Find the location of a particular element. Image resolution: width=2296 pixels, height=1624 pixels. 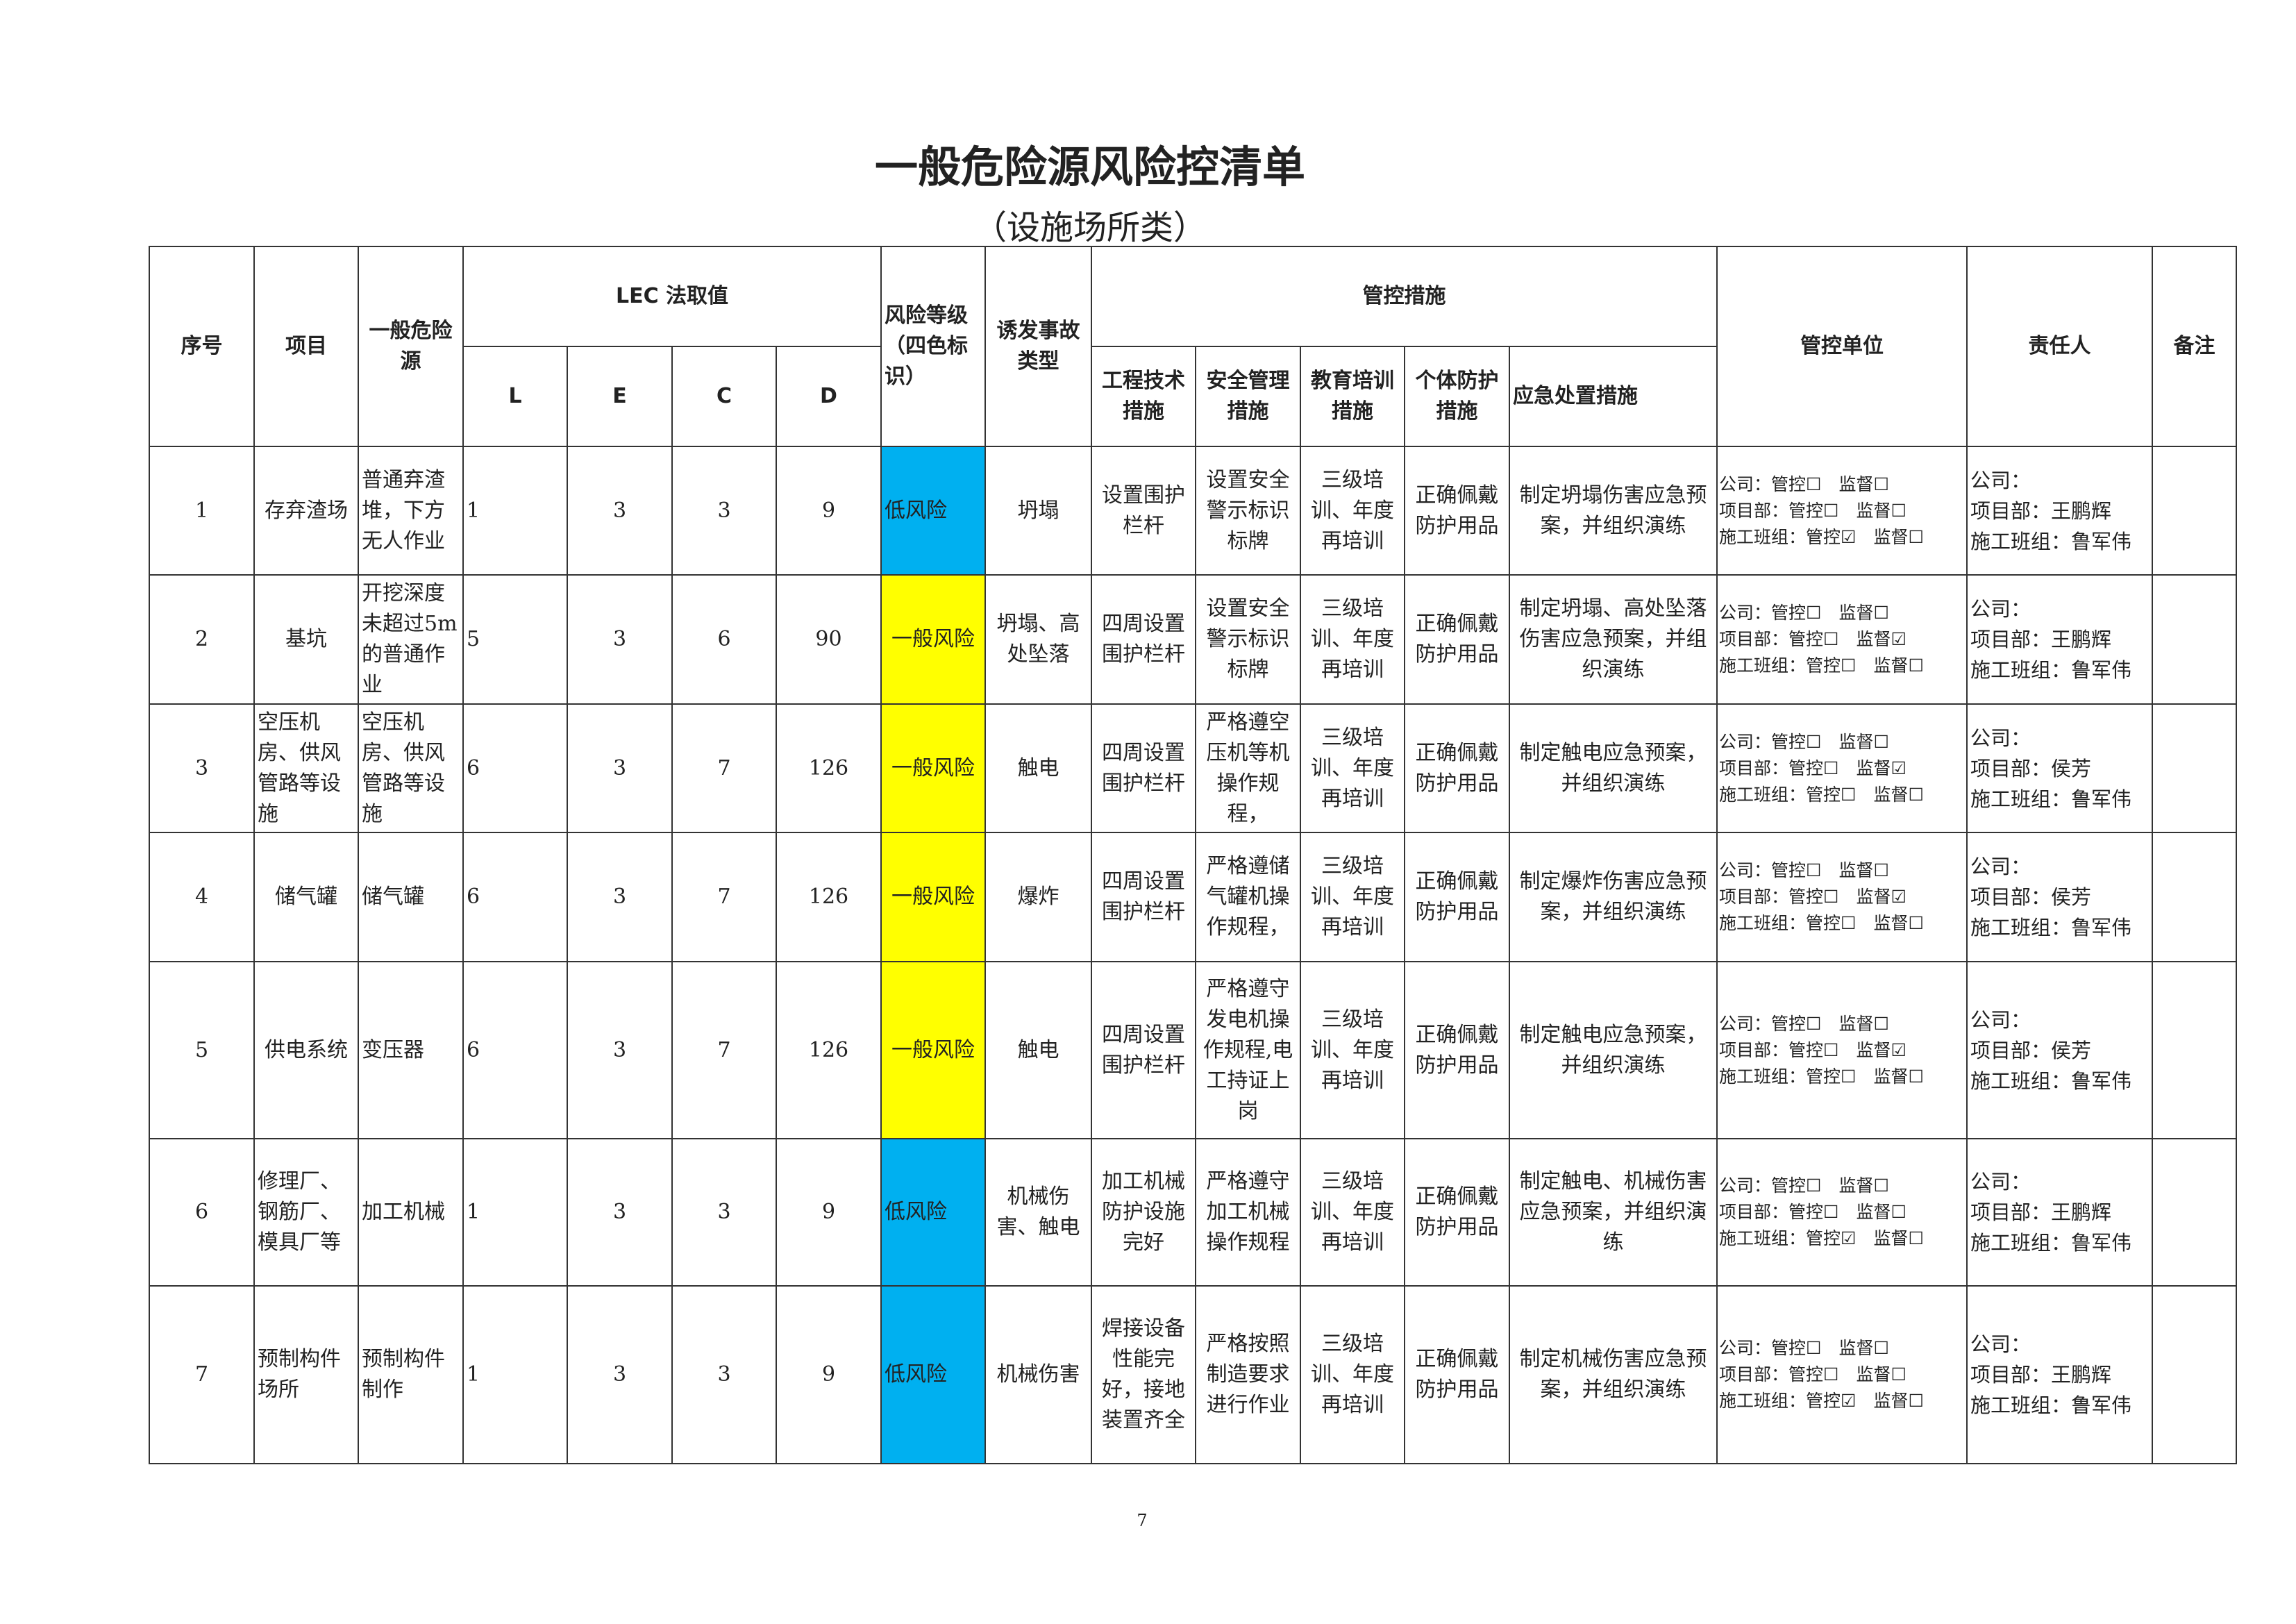

cell-item: 预制构件场所 is located at coordinates (306, 1375).